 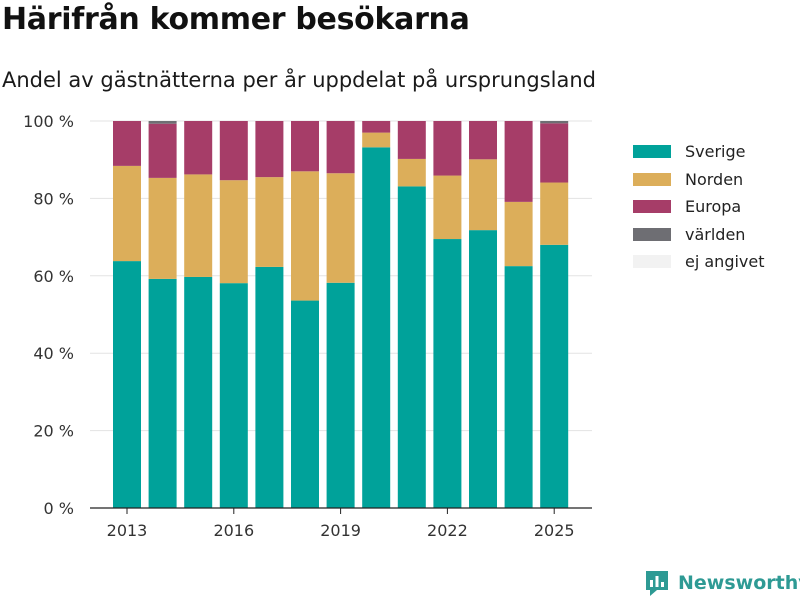 I want to click on legend-label: världen, so click(x=715, y=234).